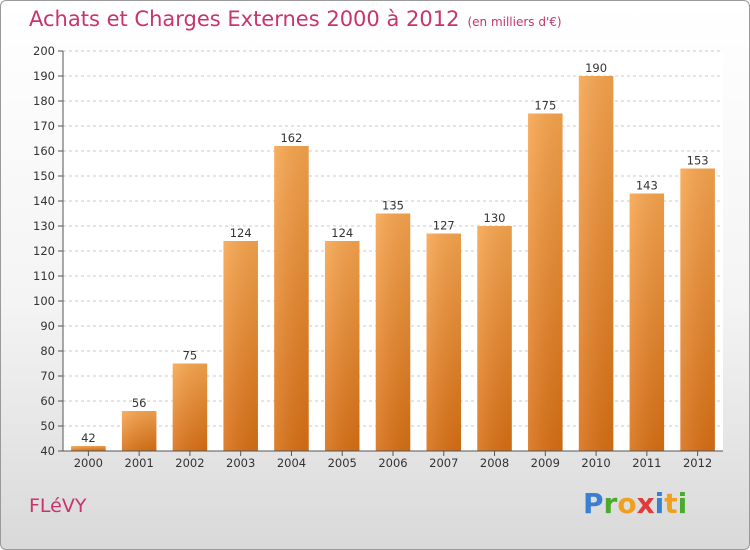 The width and height of the screenshot is (750, 550). I want to click on logo-letter: r, so click(610, 503).